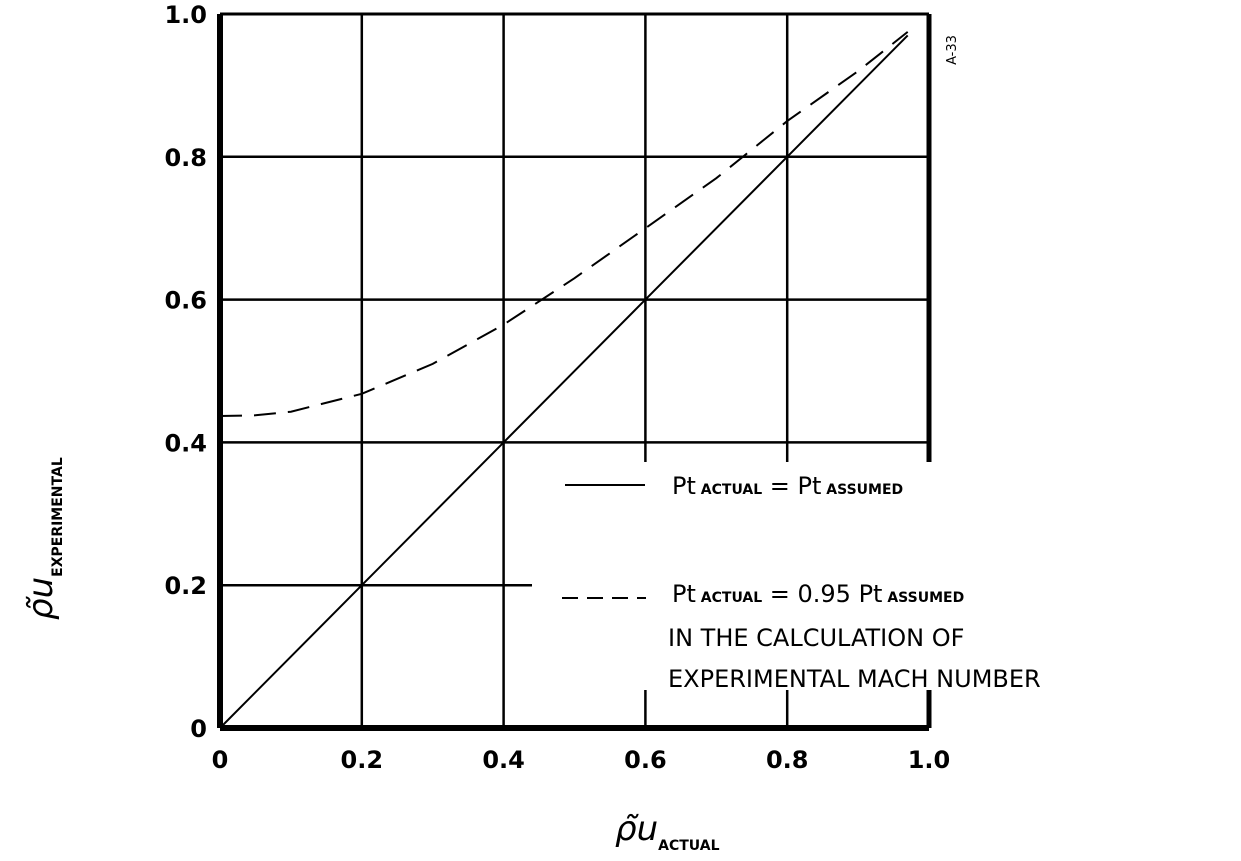 This screenshot has width=1241, height=861. I want to click on x-axis-label-subscript: ACTUAL, so click(688, 846).